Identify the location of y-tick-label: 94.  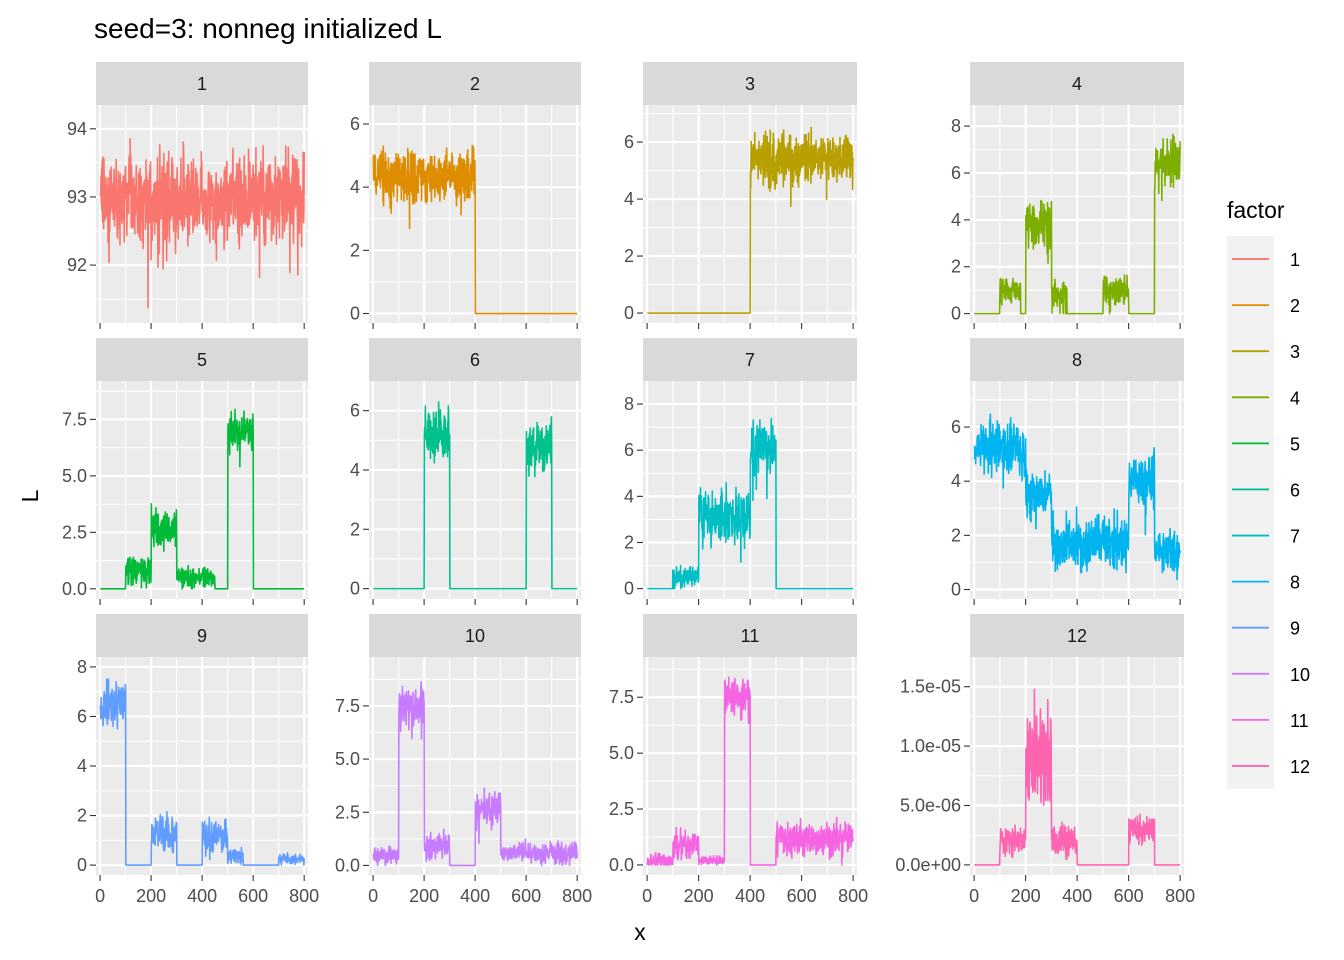
(77, 129).